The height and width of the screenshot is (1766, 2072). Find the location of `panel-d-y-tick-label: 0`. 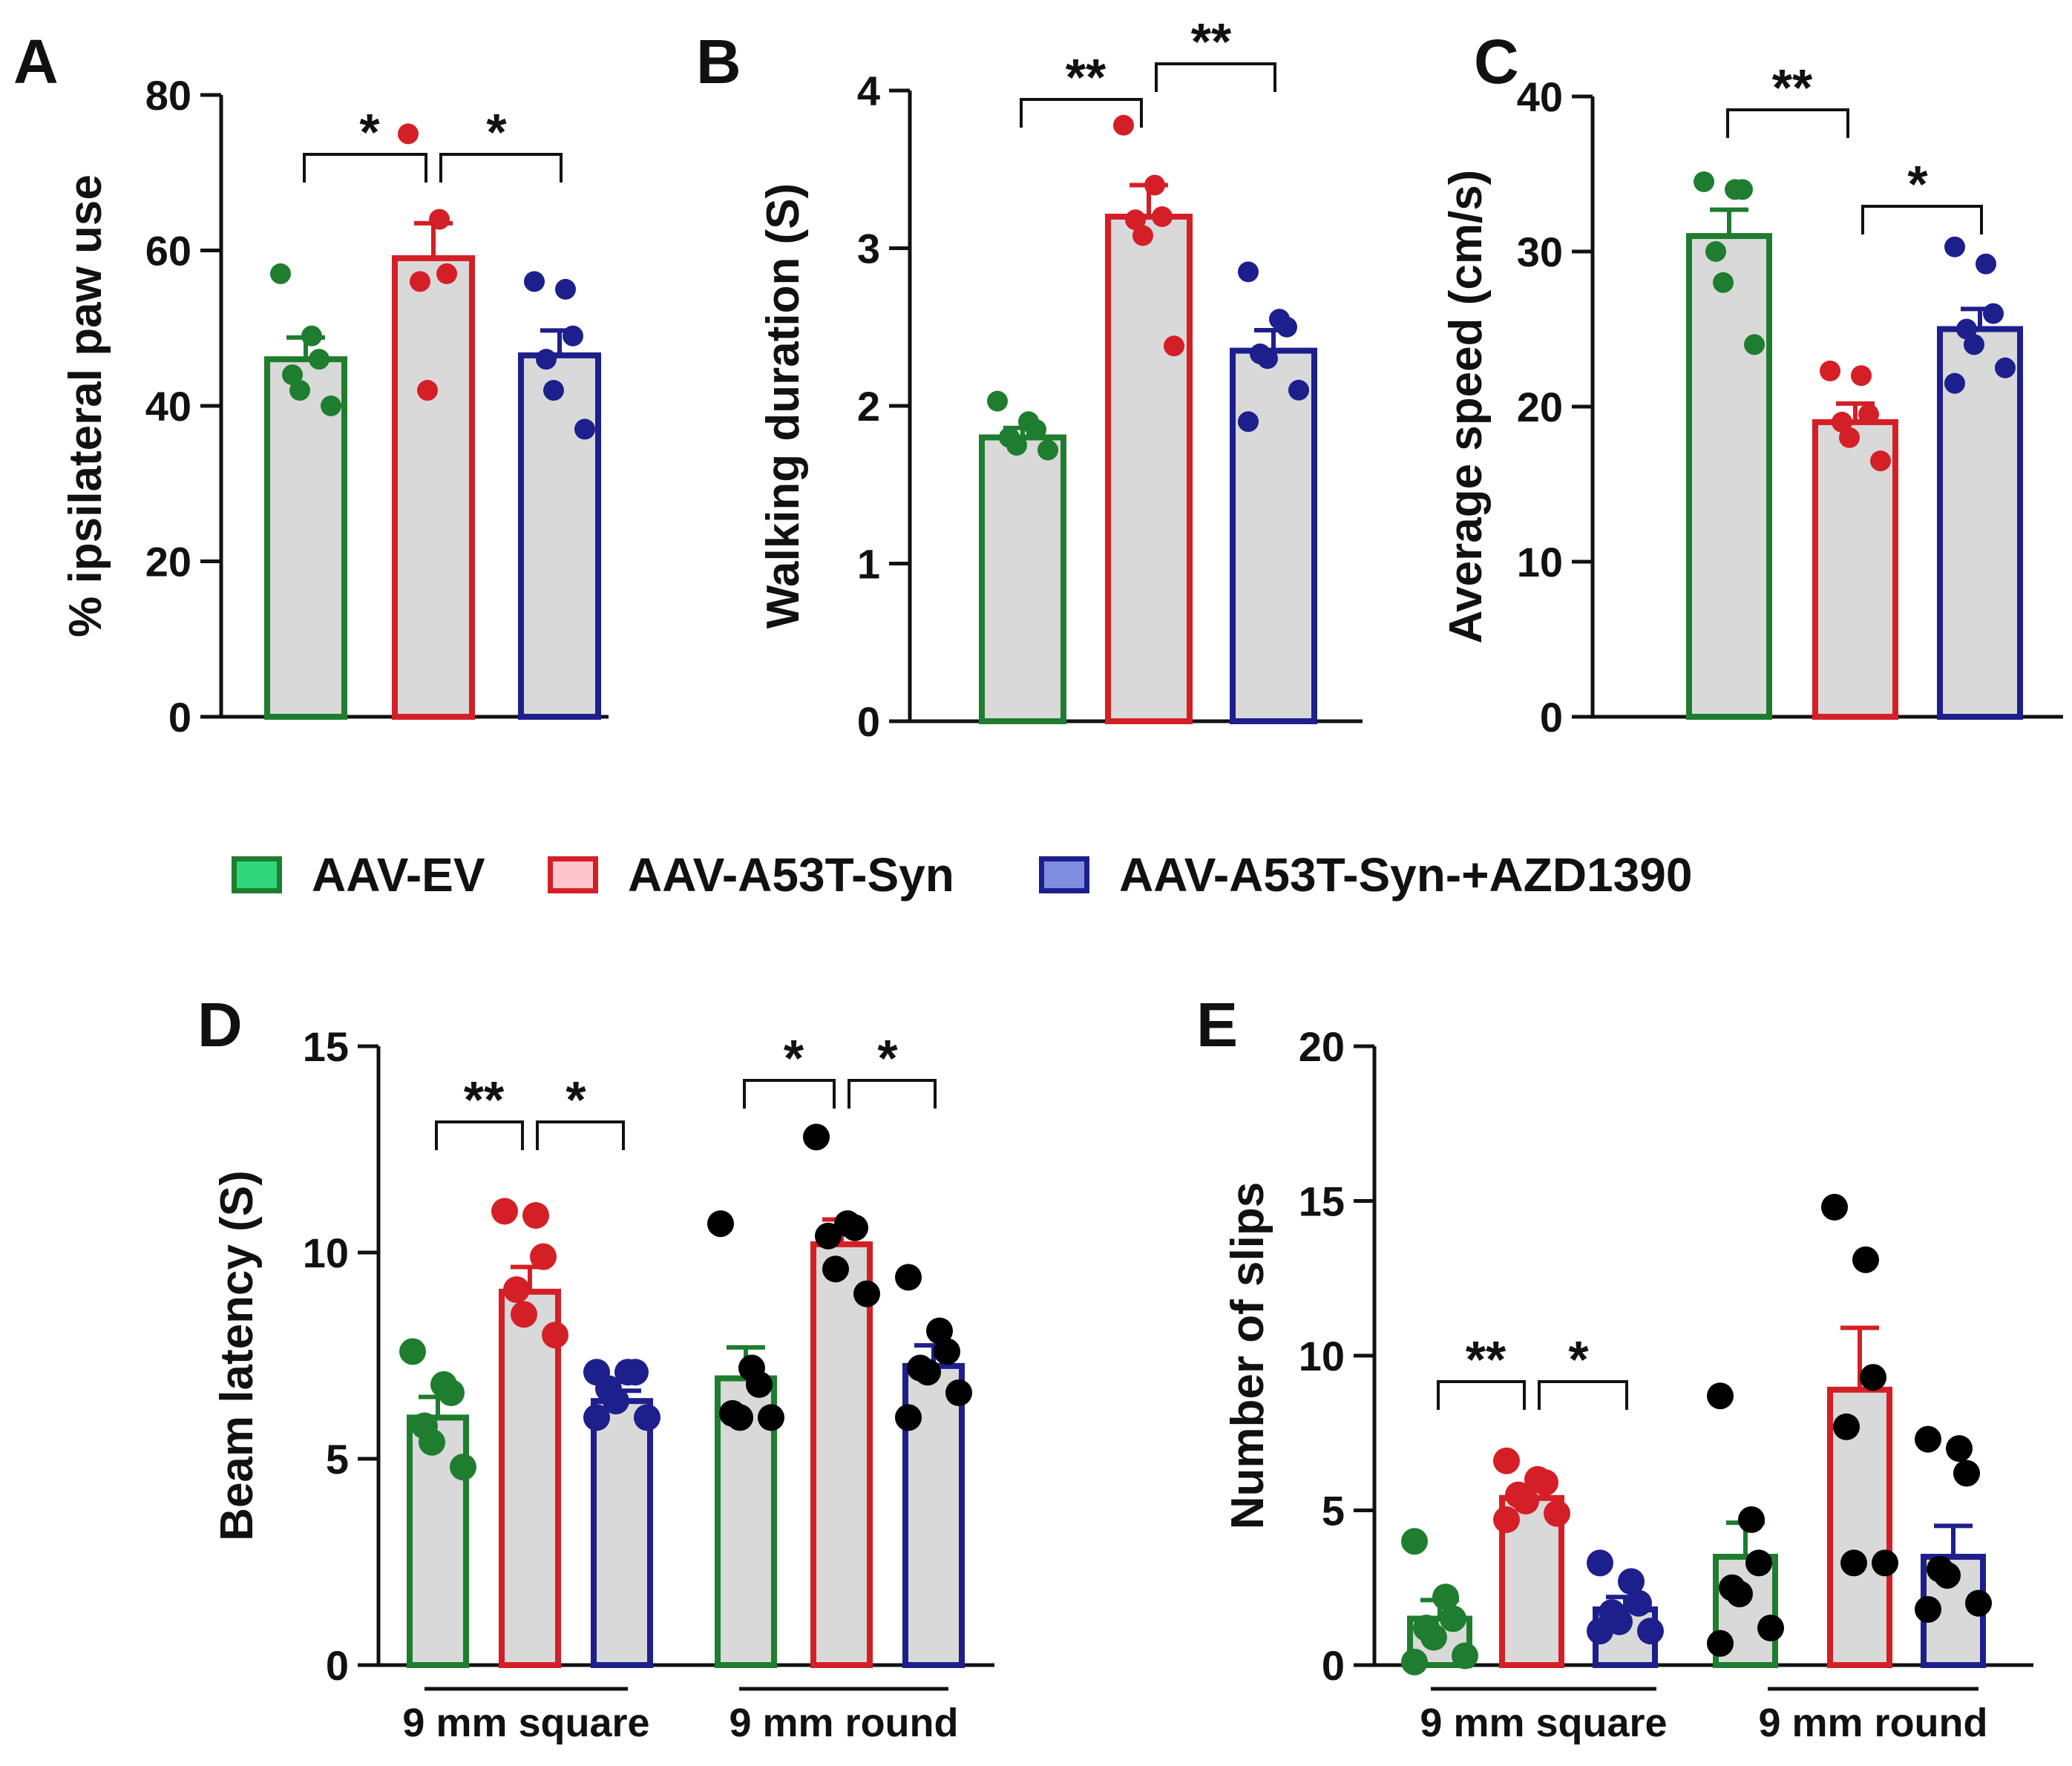

panel-d-y-tick-label: 0 is located at coordinates (337, 1665).